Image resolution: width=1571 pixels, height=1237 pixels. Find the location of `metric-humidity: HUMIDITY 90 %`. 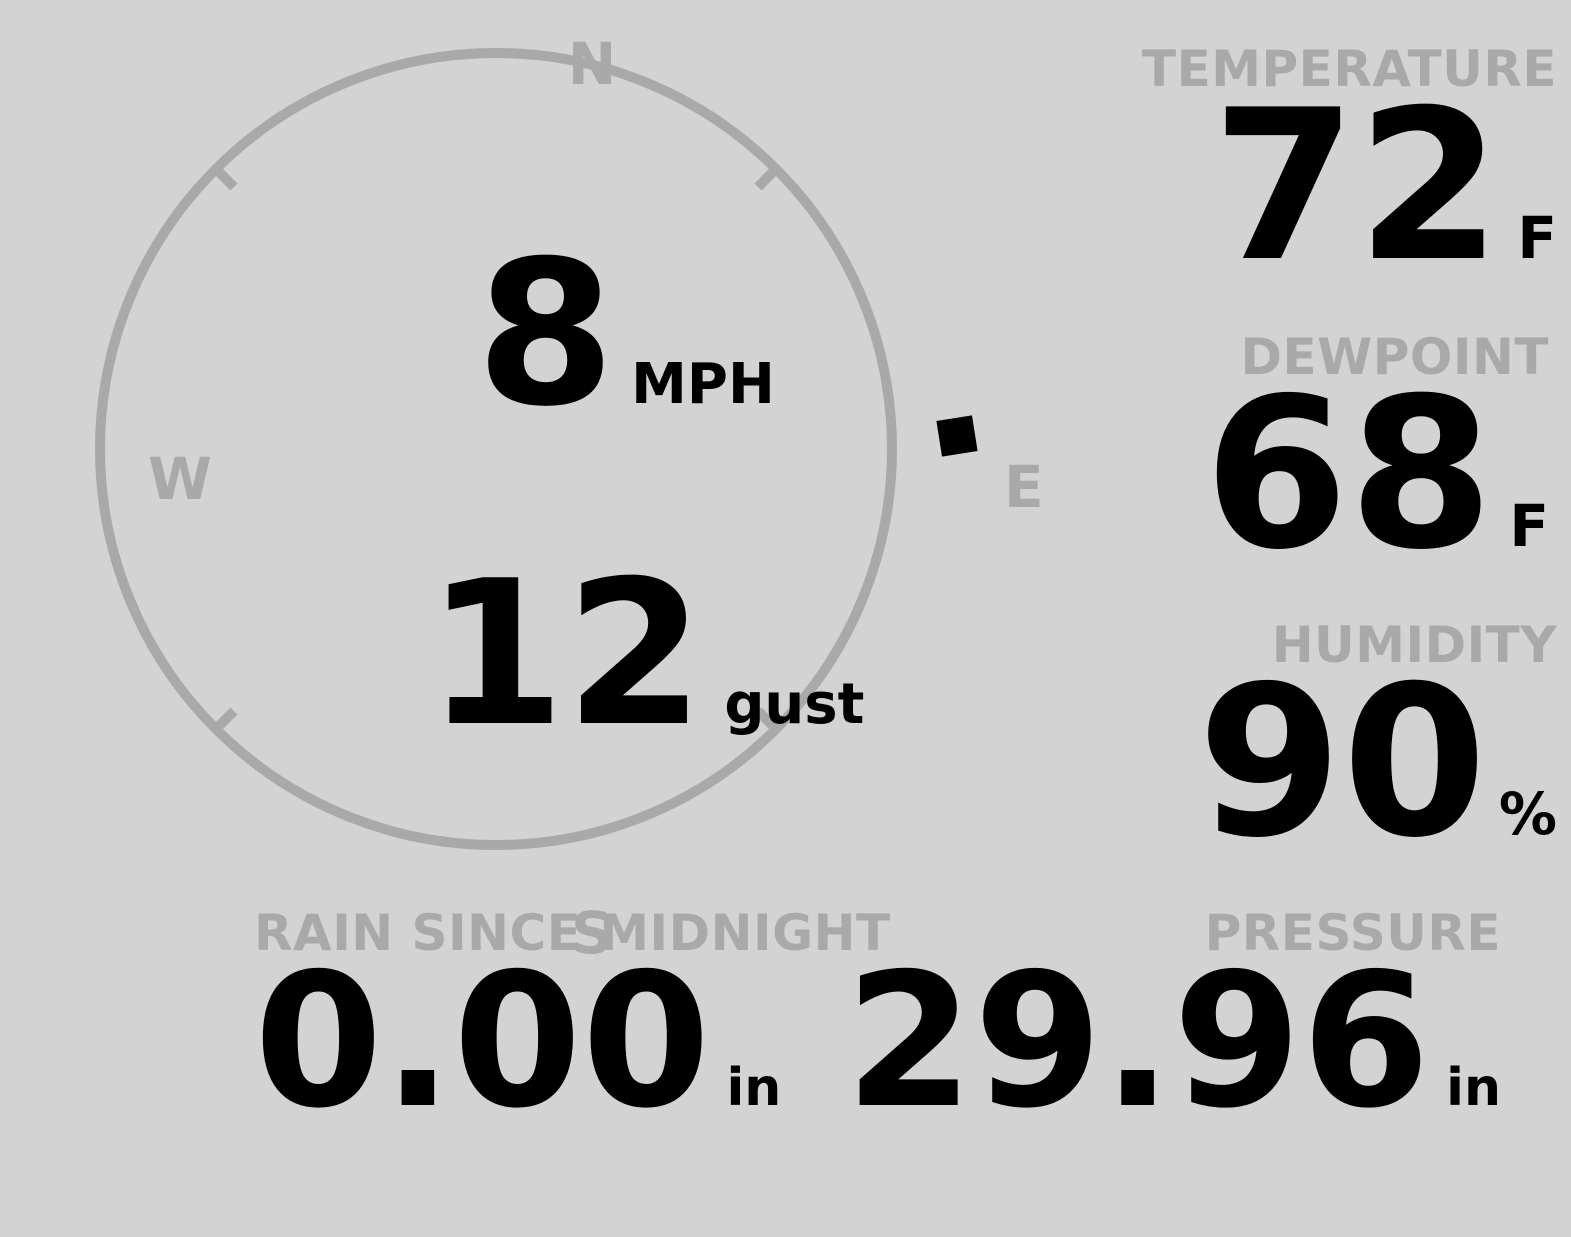

metric-humidity: HUMIDITY 90 % is located at coordinates (1377, 750).